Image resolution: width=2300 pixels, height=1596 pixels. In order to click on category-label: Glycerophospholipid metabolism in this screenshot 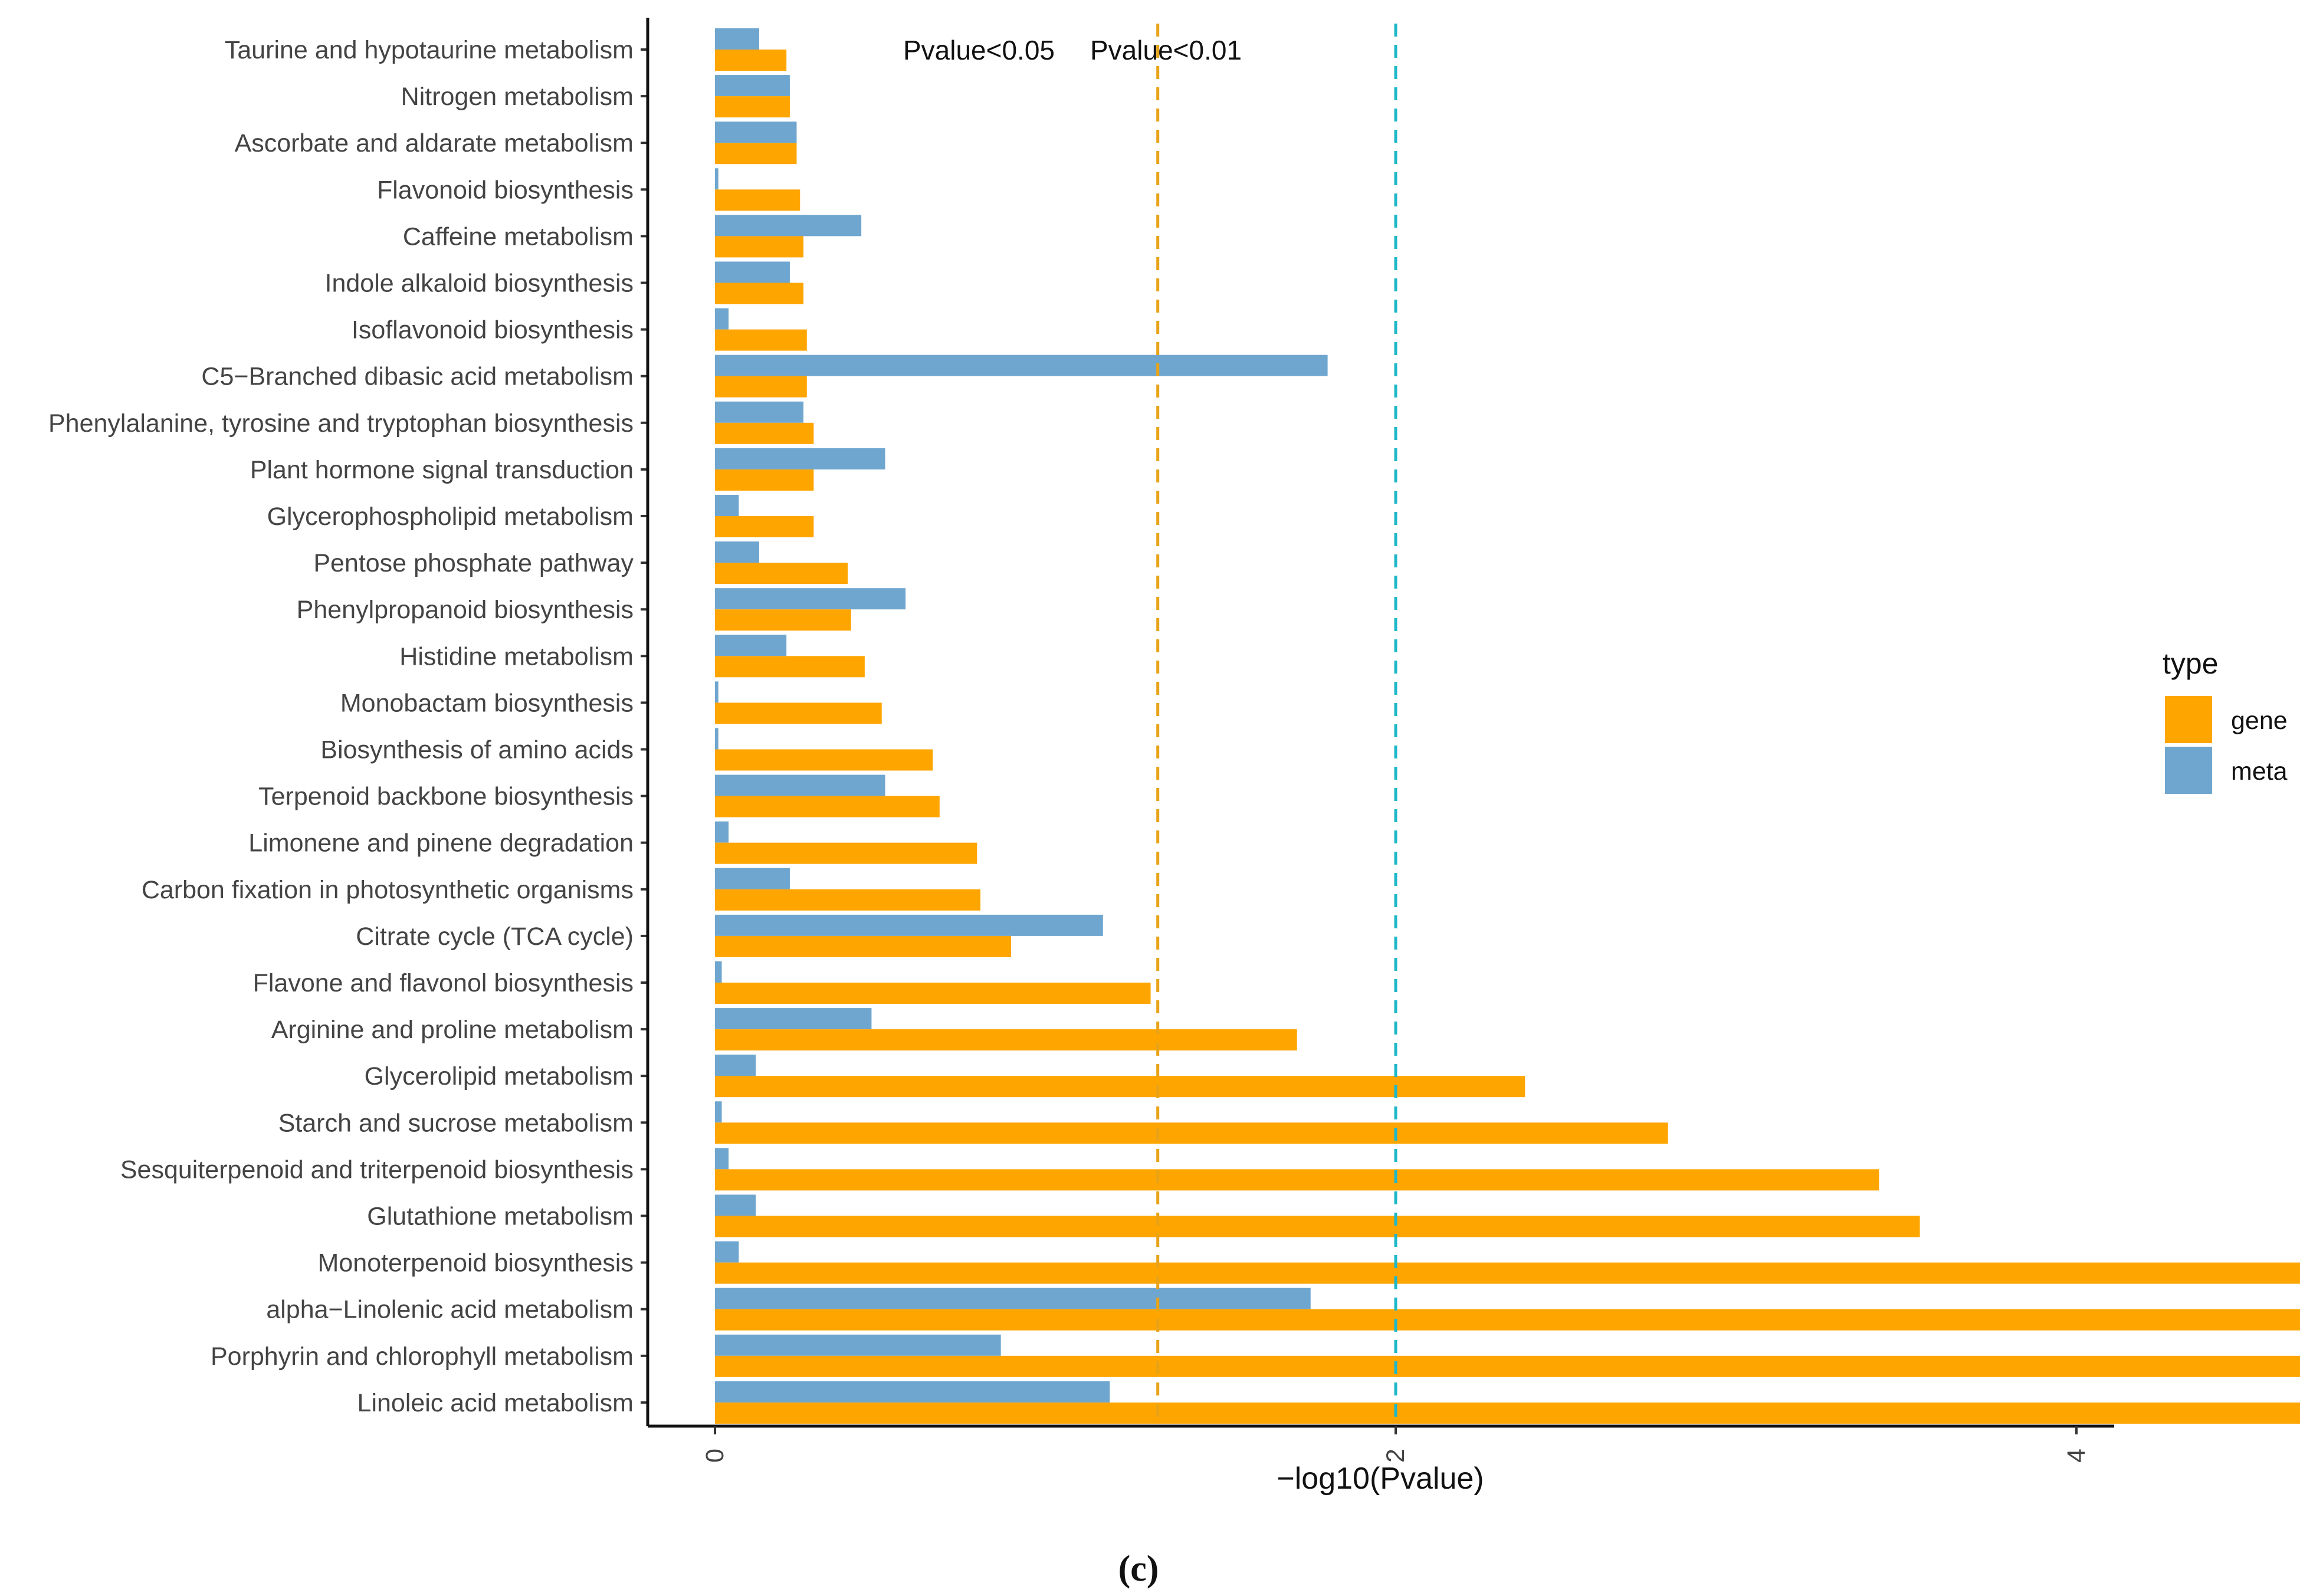, I will do `click(450, 517)`.